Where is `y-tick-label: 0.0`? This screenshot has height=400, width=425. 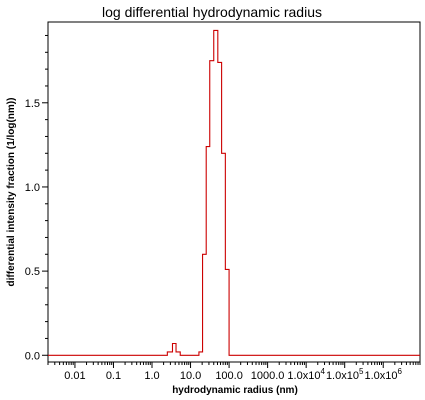 y-tick-label: 0.0 is located at coordinates (32, 356).